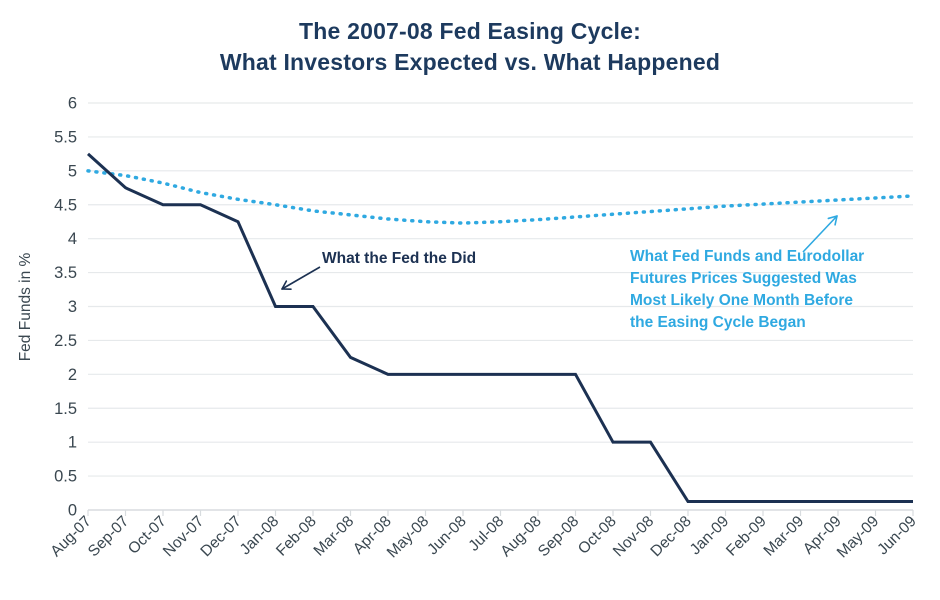 This screenshot has width=940, height=600. I want to click on y-tick-label: 5.5, so click(65, 137).